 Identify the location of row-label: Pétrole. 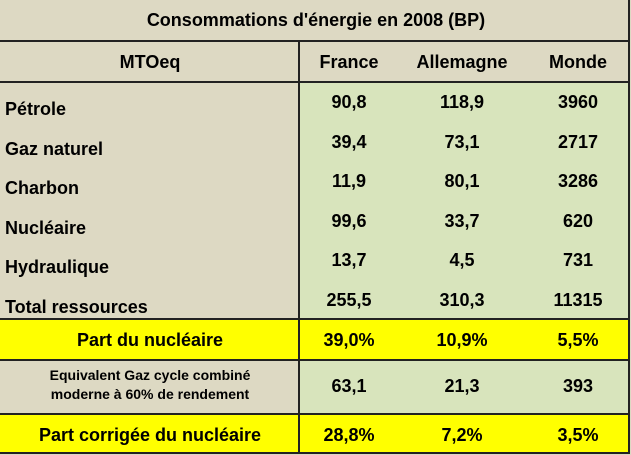
(36, 109).